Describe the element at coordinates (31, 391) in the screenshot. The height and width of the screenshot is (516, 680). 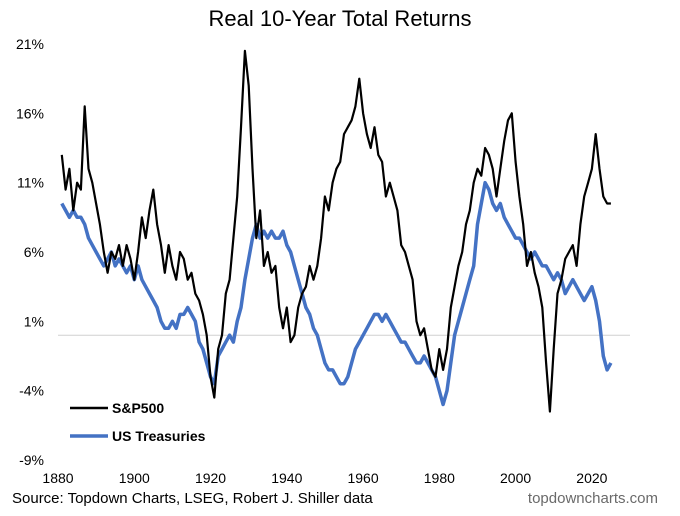
I see `y-tick-label: -4%` at that location.